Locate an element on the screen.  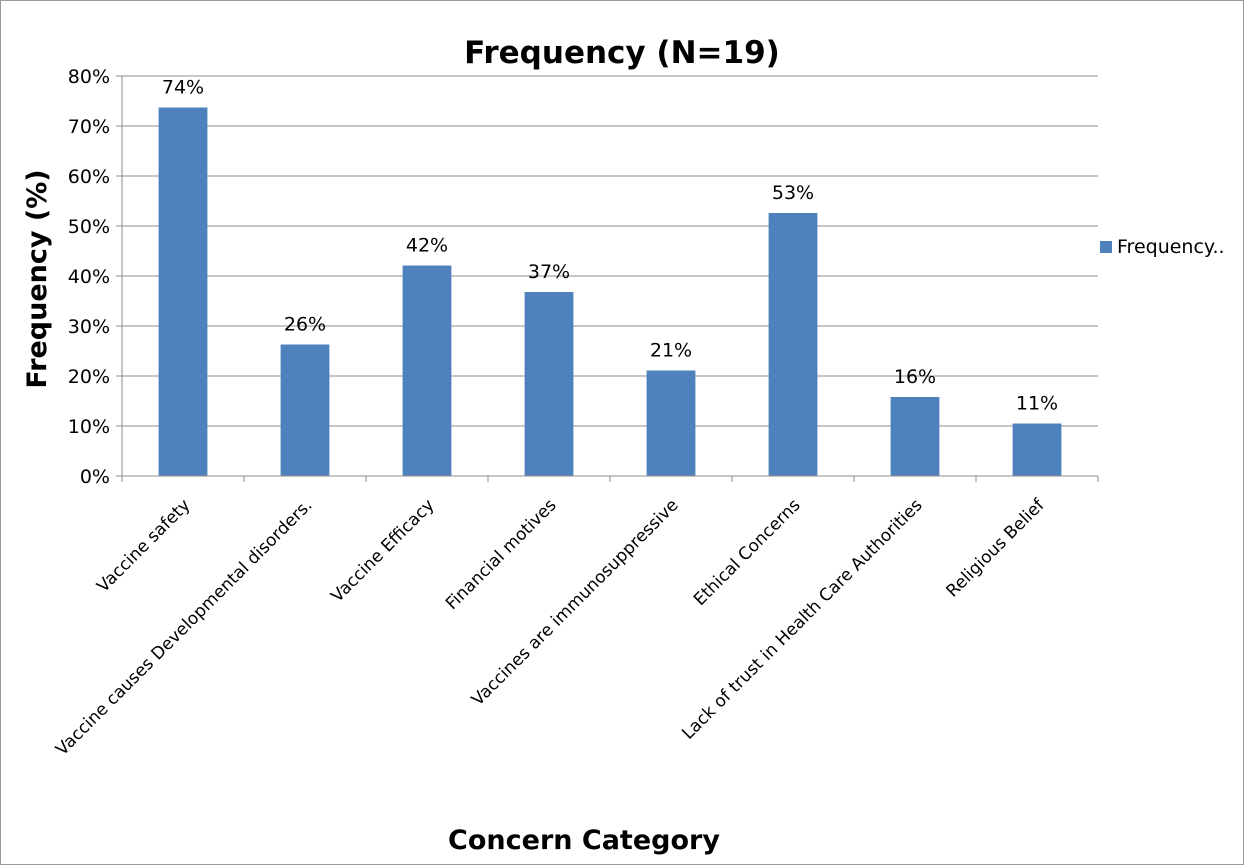
category-label: Vaccine causes Developmental disorders. is located at coordinates (184, 627).